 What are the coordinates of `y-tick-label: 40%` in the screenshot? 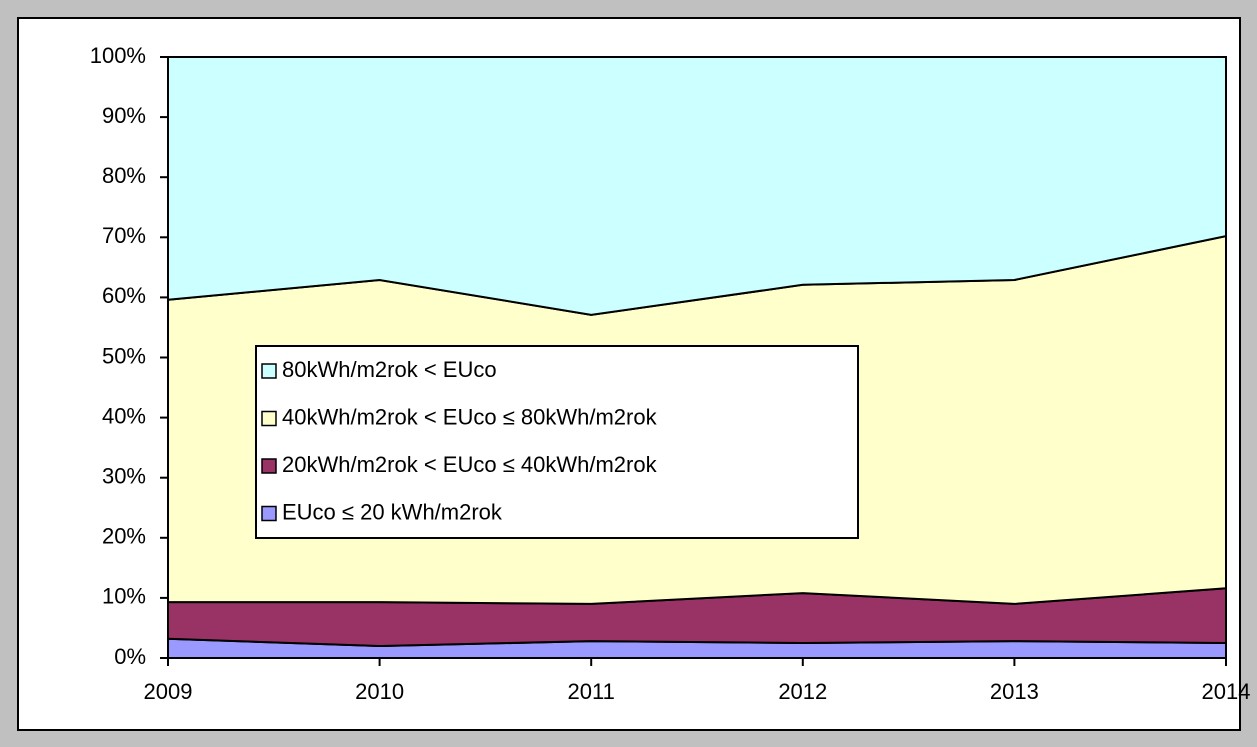 It's located at (124, 415).